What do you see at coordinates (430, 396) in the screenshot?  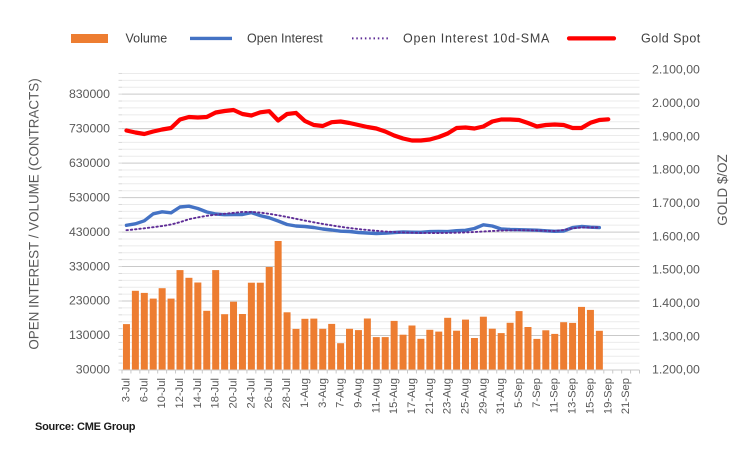 I see `svg-text: 21-Aug` at bounding box center [430, 396].